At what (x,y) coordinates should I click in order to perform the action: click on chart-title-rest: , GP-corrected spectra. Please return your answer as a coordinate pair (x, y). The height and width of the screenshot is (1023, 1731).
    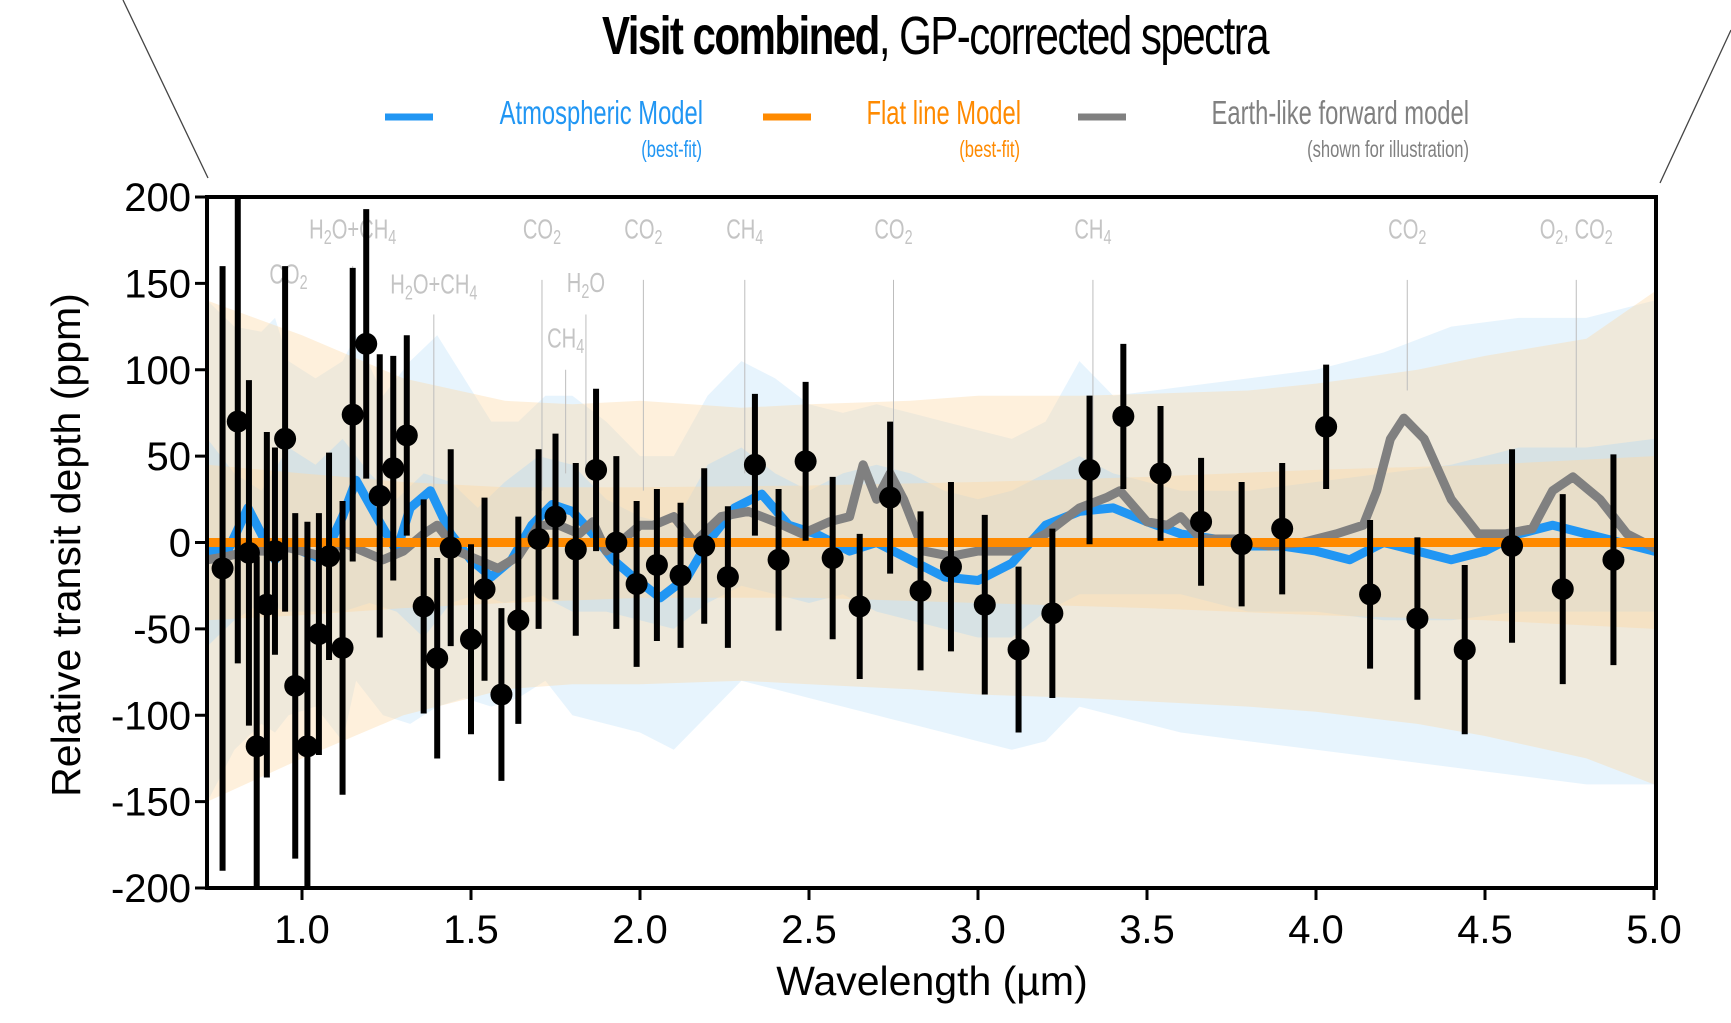
    Looking at the image, I should click on (1074, 36).